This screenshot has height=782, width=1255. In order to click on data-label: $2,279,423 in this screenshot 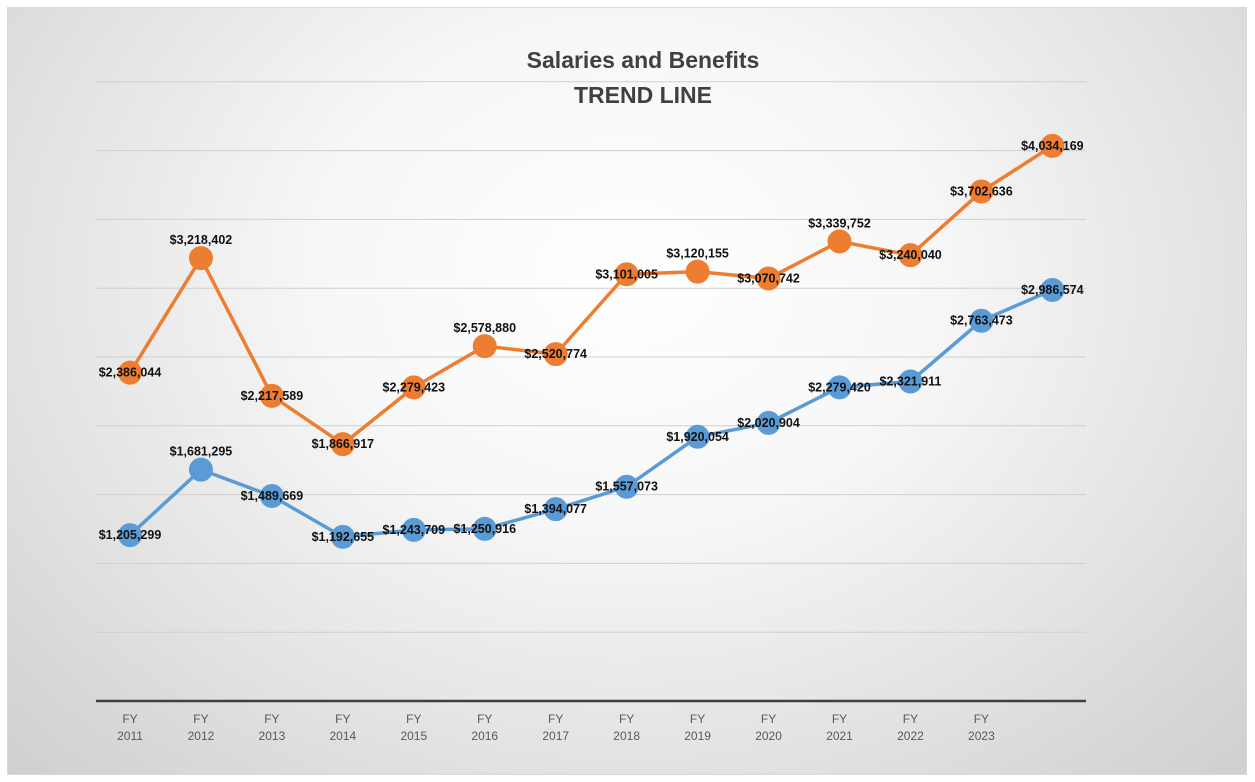, I will do `click(414, 387)`.